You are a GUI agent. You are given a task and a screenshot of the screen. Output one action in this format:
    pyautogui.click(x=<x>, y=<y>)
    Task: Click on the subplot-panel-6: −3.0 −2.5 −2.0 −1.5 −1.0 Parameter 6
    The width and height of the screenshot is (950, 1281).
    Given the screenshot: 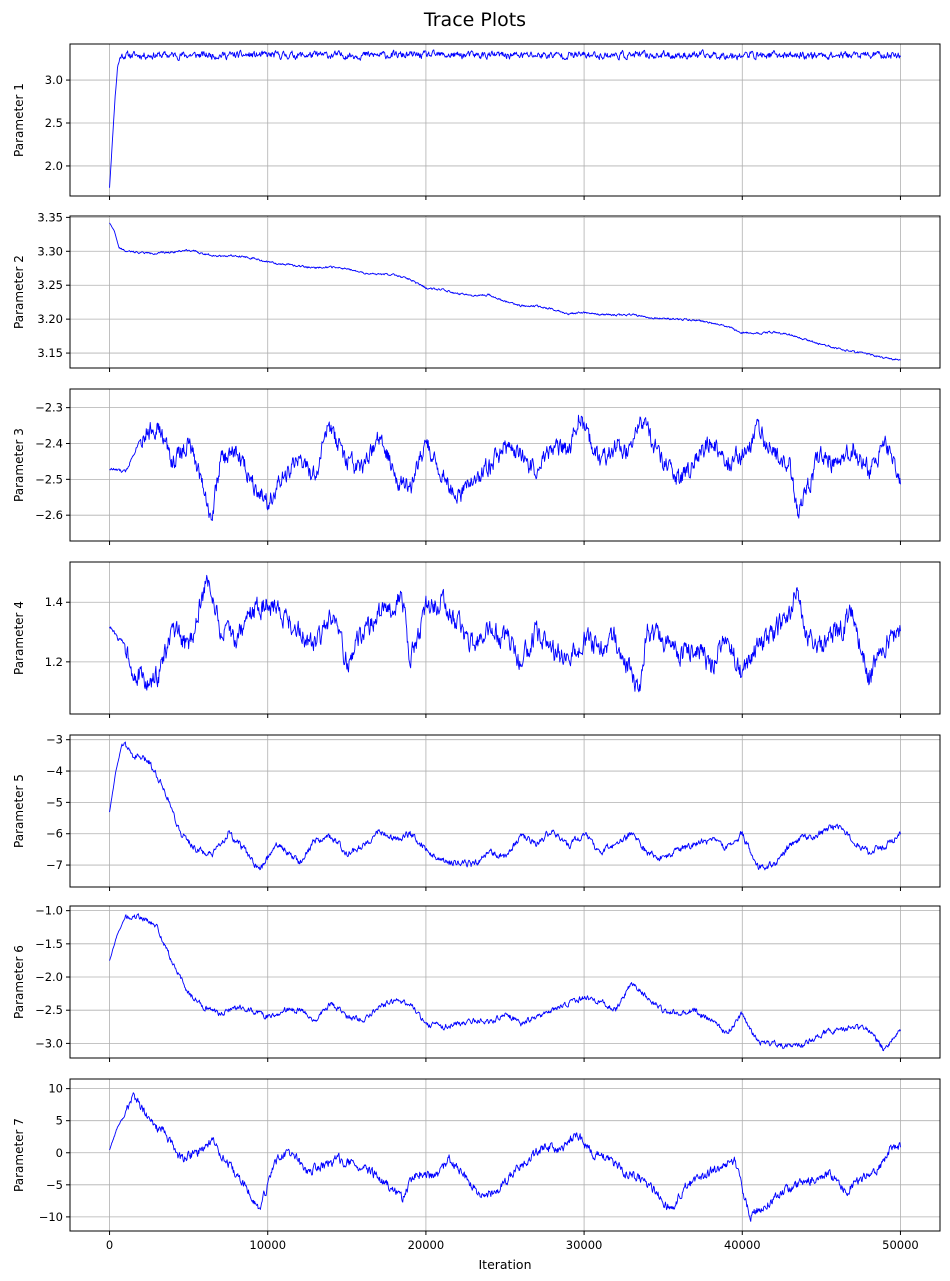 What is the action you would take?
    pyautogui.click(x=476, y=983)
    